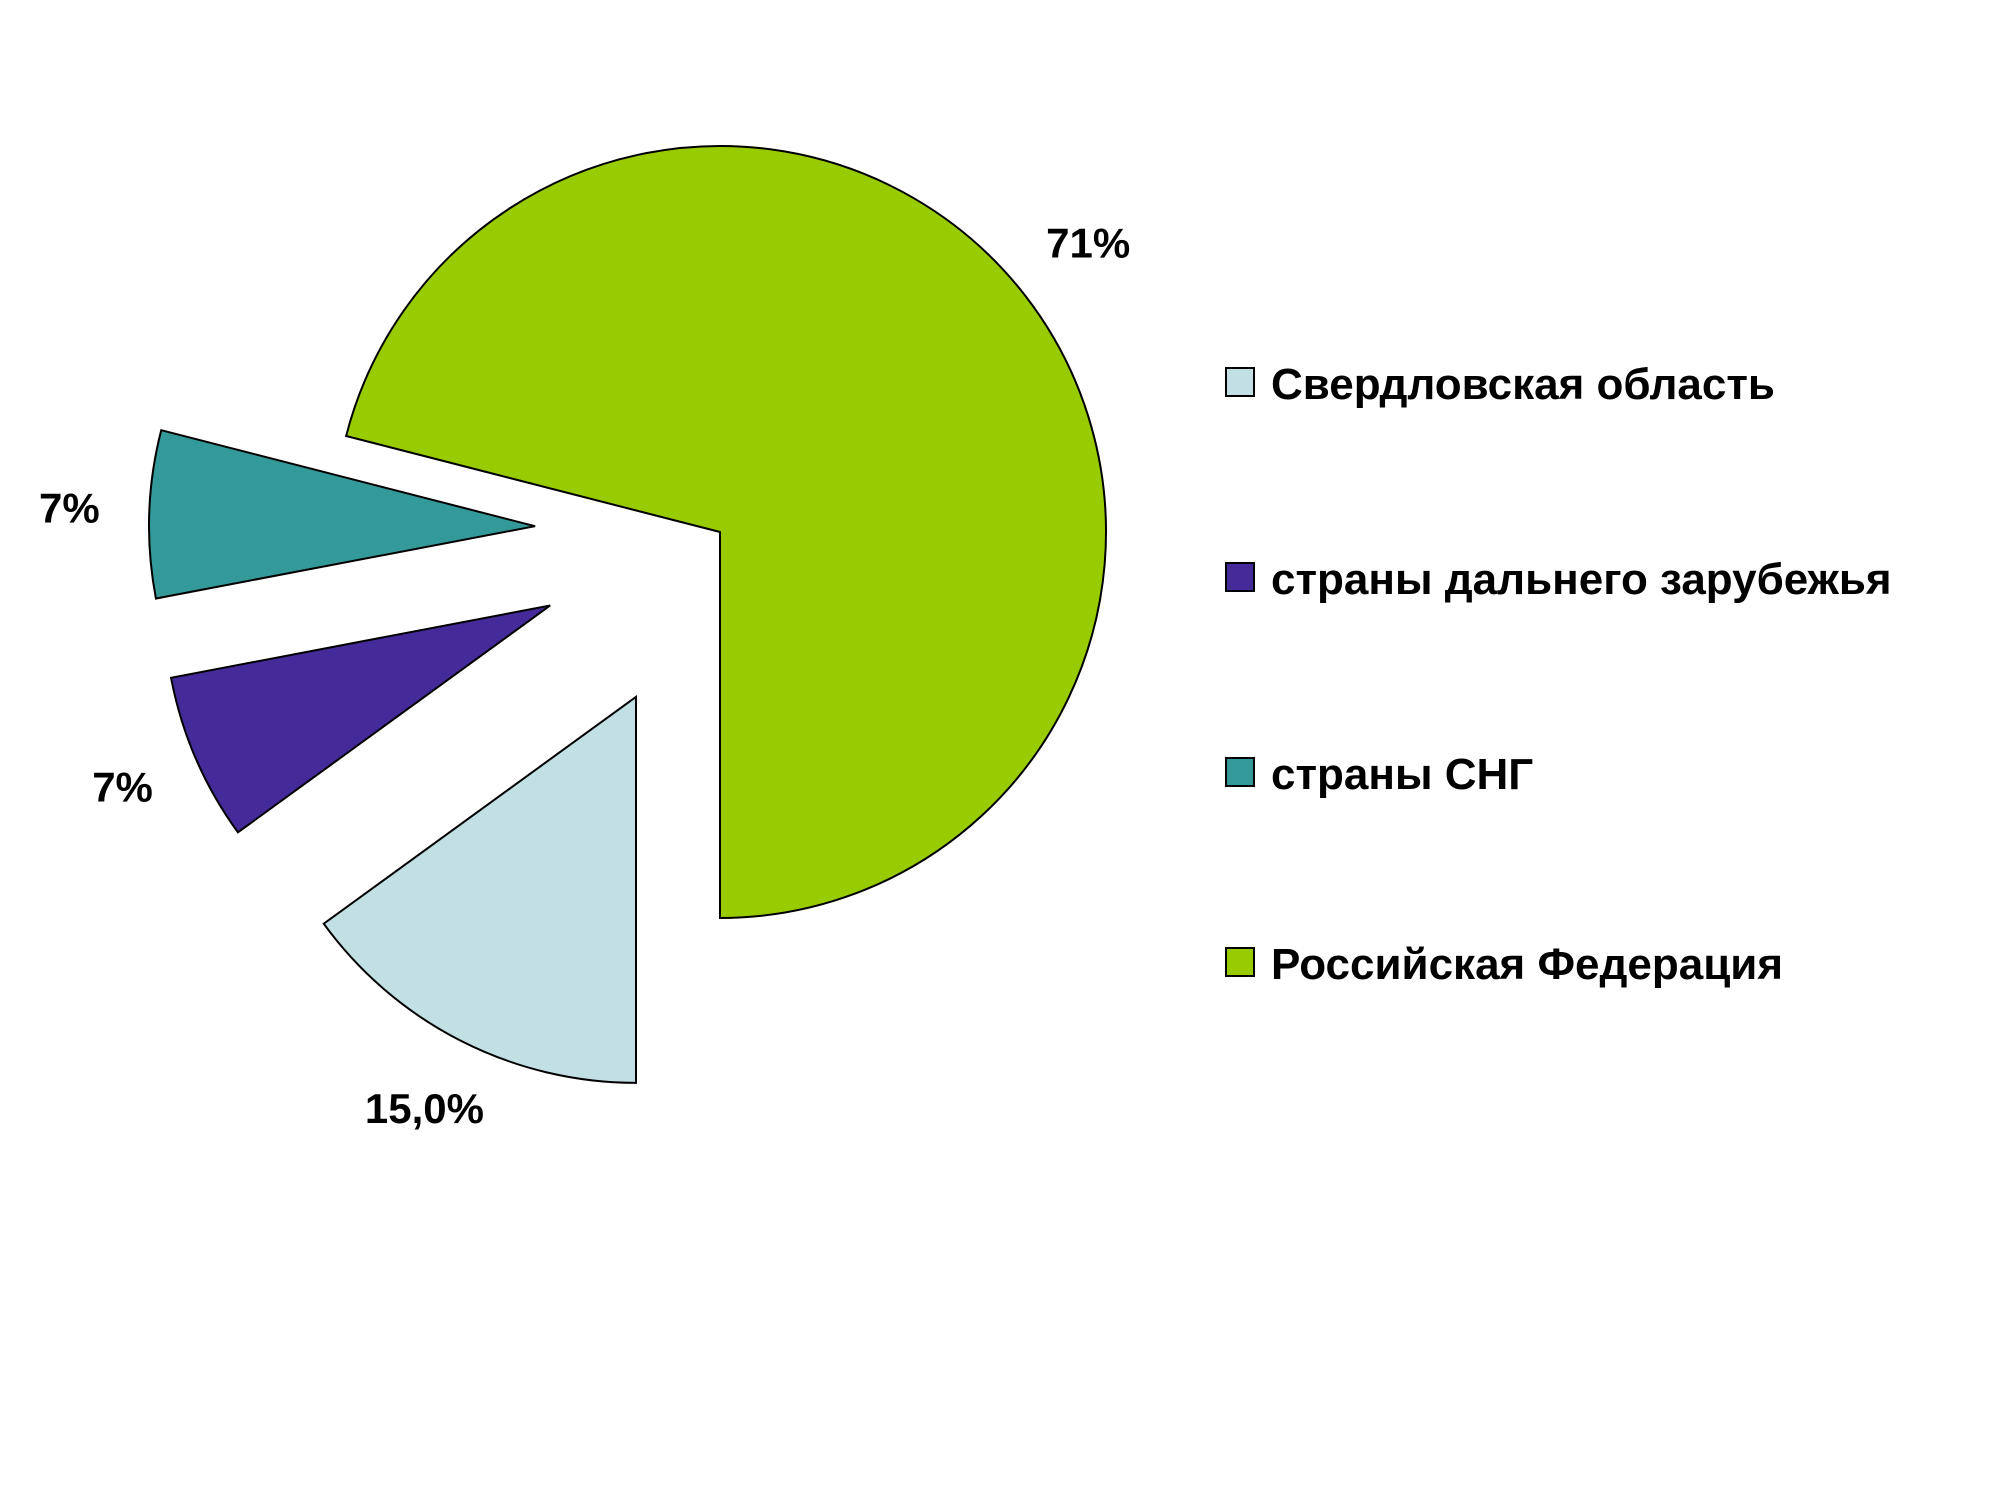  I want to click on data-label: 71%, so click(1088, 242).